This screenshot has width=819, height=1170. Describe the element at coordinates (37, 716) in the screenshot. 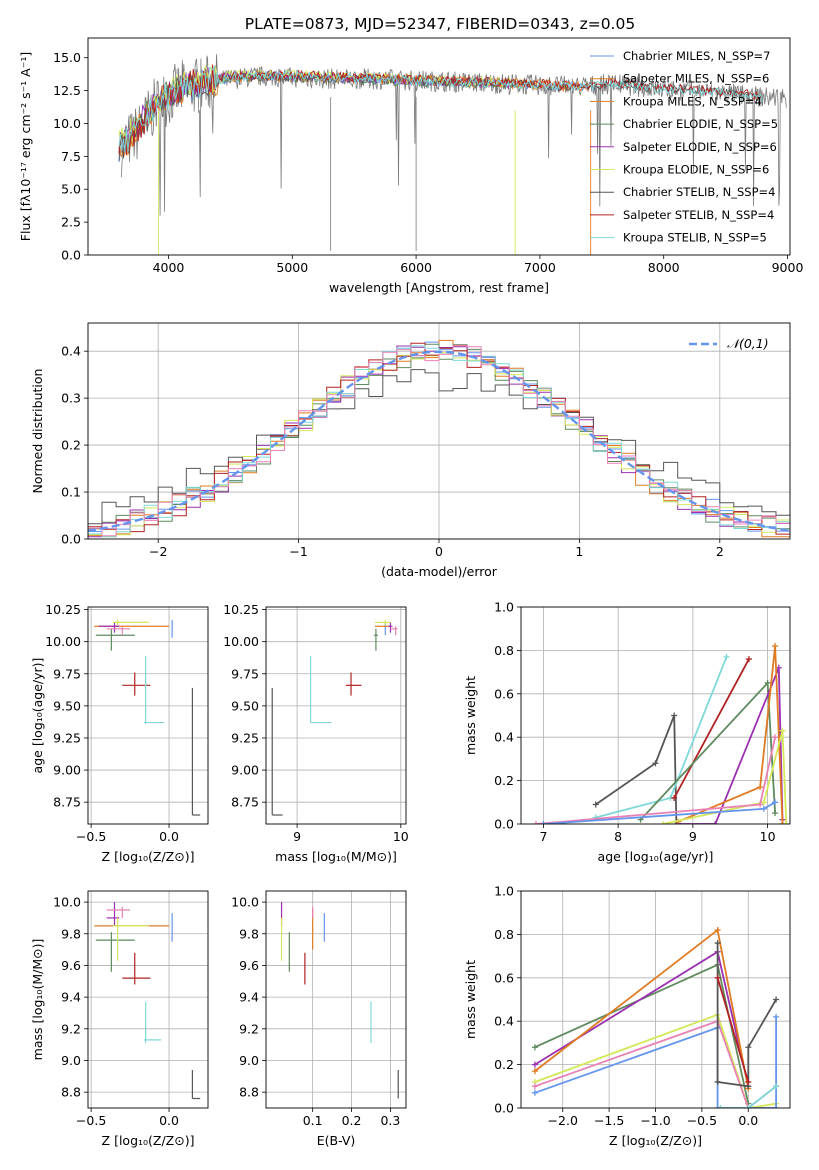

I see `y-axis-label: age [log₁₀(age/yr)]` at that location.